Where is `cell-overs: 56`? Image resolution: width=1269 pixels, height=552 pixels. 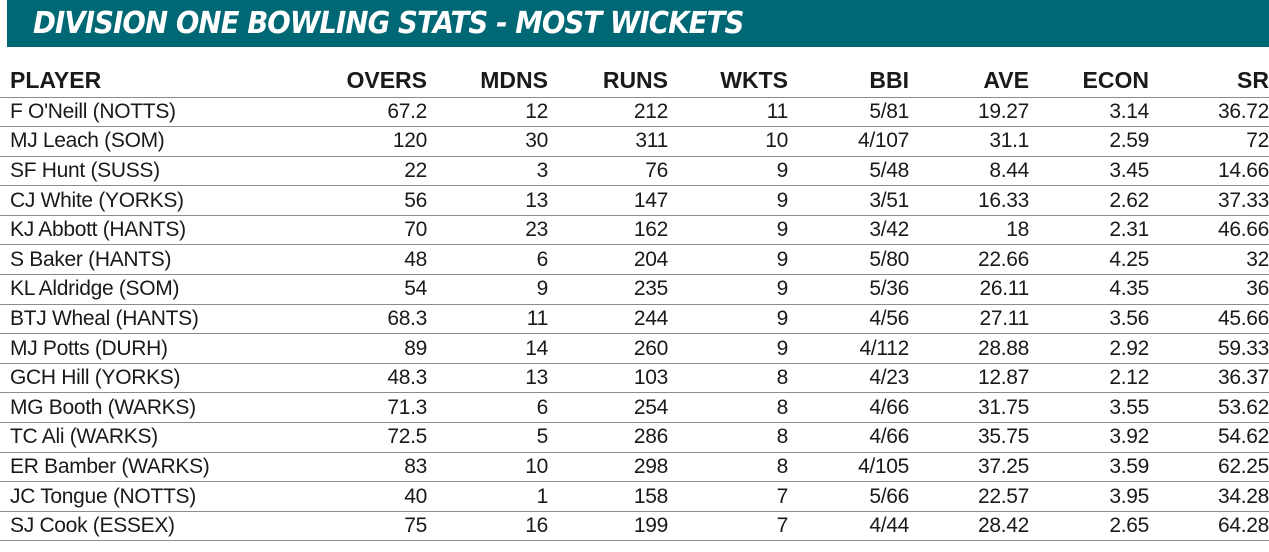
cell-overs: 56 is located at coordinates (333, 200).